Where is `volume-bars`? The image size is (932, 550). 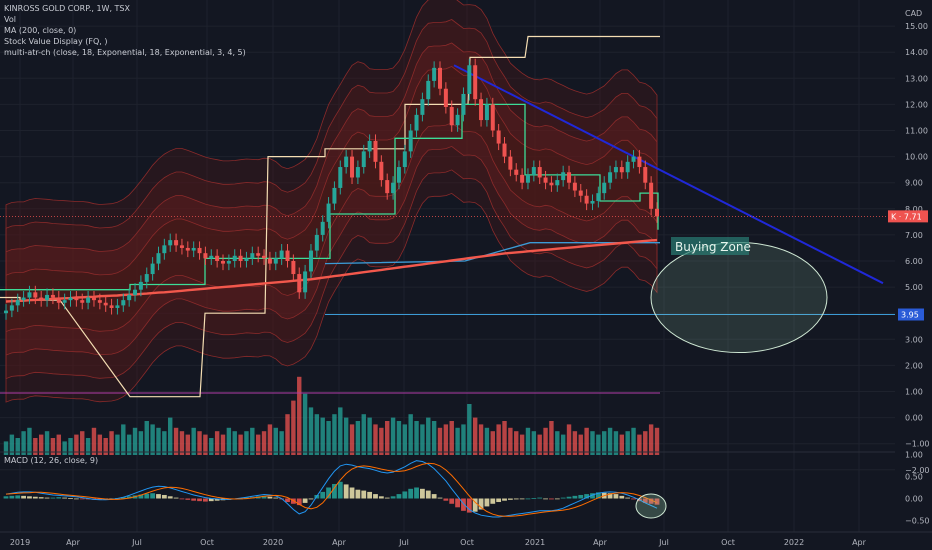 volume-bars is located at coordinates (331, 415).